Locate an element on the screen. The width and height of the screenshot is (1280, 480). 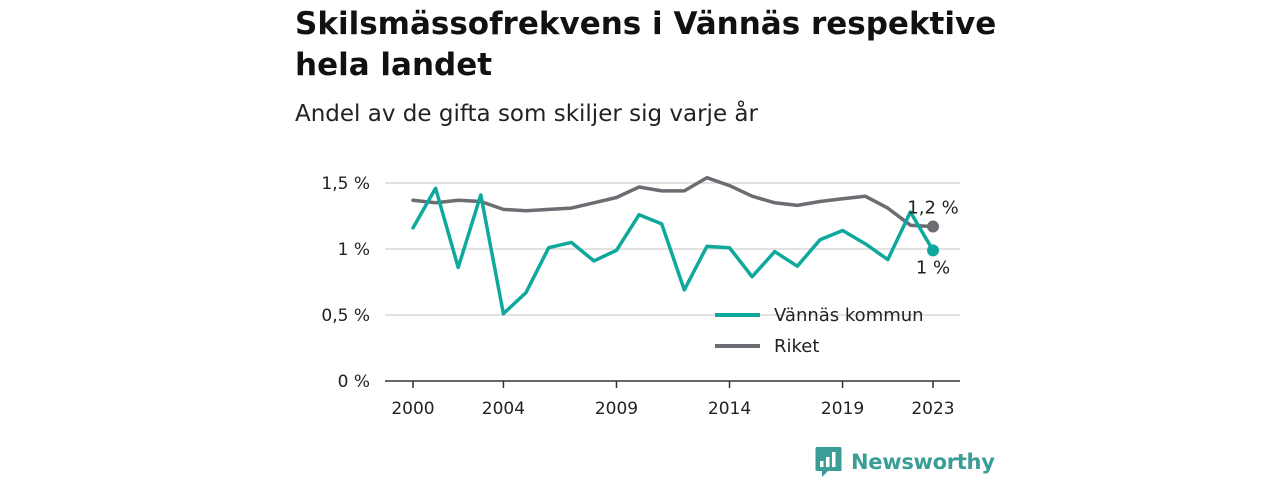
series-line-riket is located at coordinates (673, 202).